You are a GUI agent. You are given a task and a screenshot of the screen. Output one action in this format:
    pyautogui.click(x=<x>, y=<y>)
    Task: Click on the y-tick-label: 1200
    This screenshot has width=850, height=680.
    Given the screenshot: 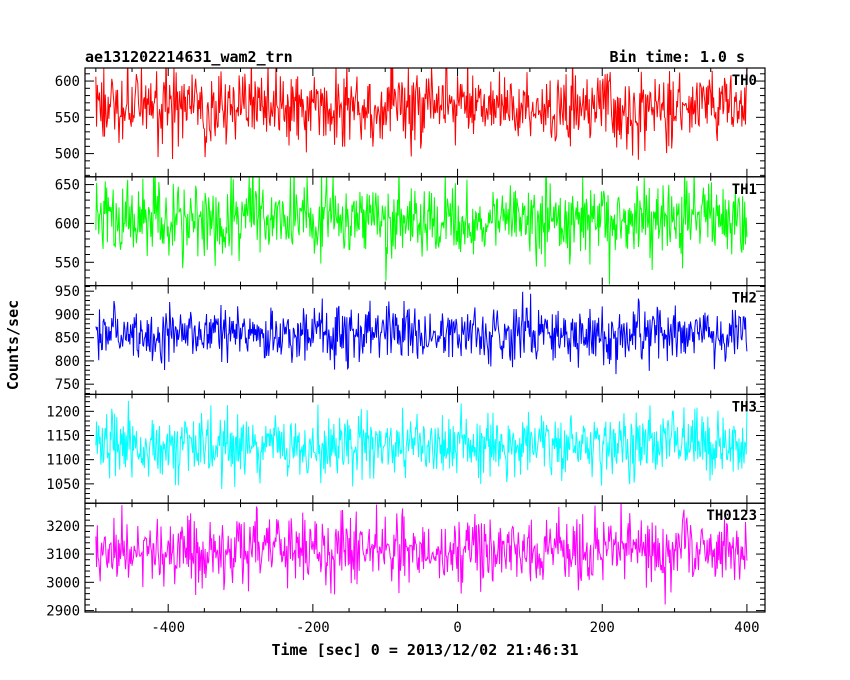 What is the action you would take?
    pyautogui.click(x=63, y=412)
    